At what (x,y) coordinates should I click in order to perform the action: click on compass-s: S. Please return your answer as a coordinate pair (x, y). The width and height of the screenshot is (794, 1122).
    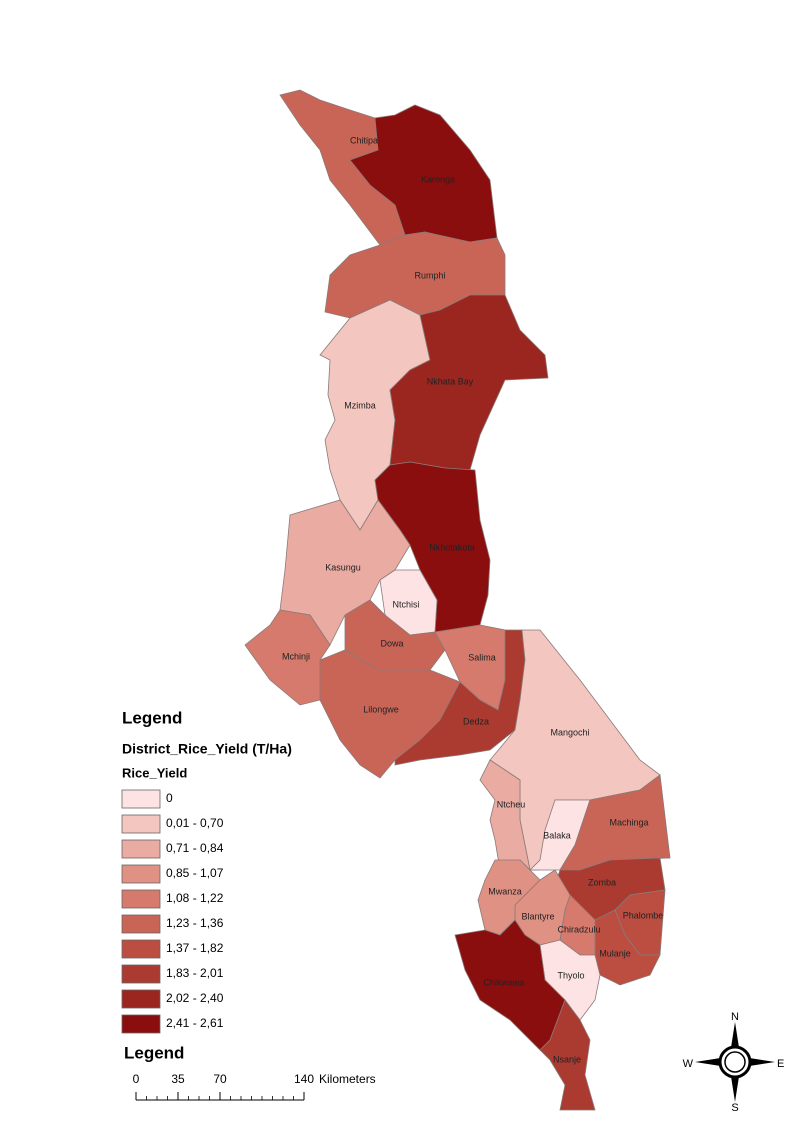
    Looking at the image, I should click on (734, 1108).